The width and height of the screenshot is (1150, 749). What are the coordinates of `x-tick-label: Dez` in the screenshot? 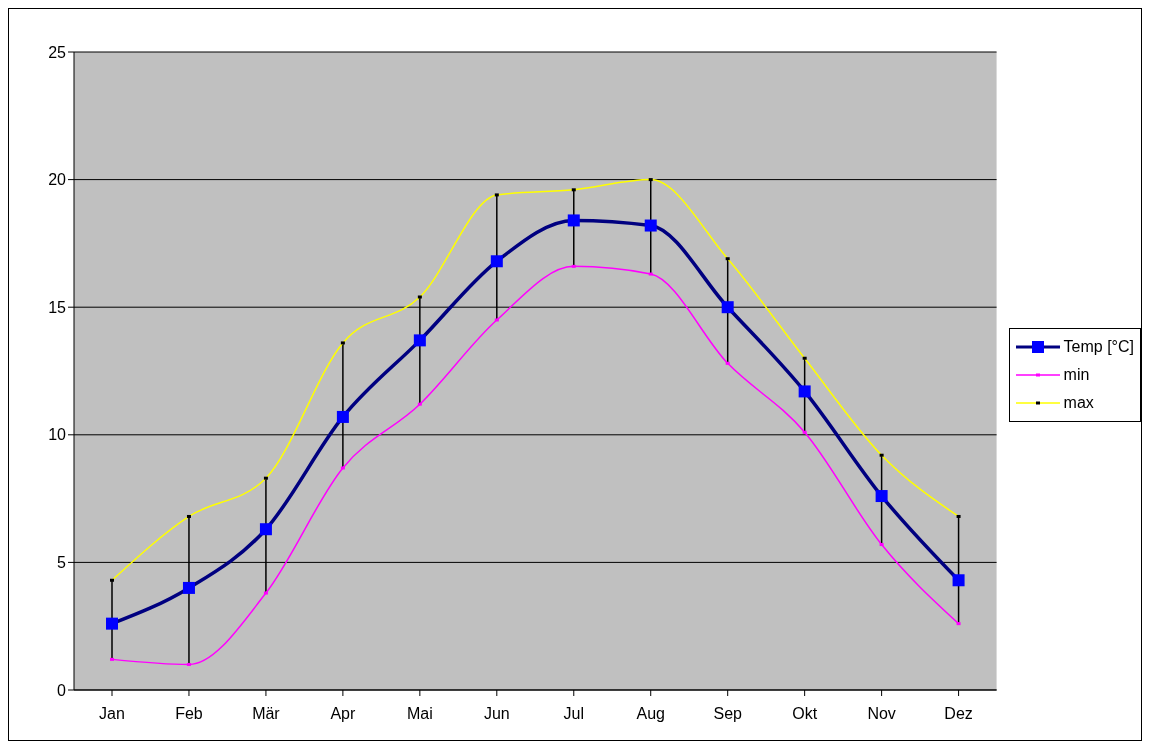 It's located at (958, 714).